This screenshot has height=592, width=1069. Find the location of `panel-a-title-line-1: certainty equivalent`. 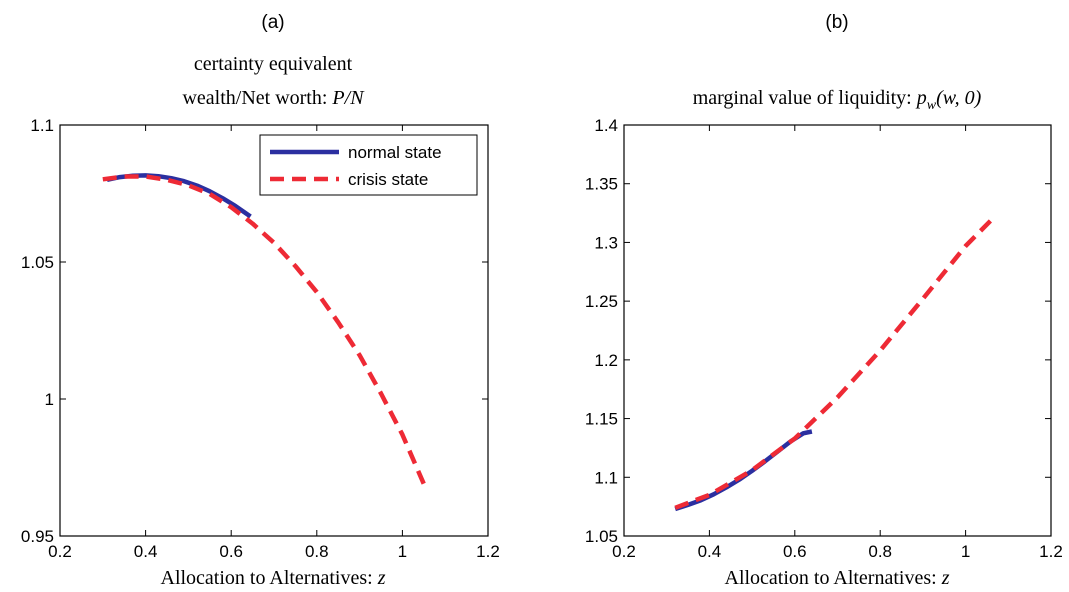

panel-a-title-line-1: certainty equivalent is located at coordinates (273, 64).